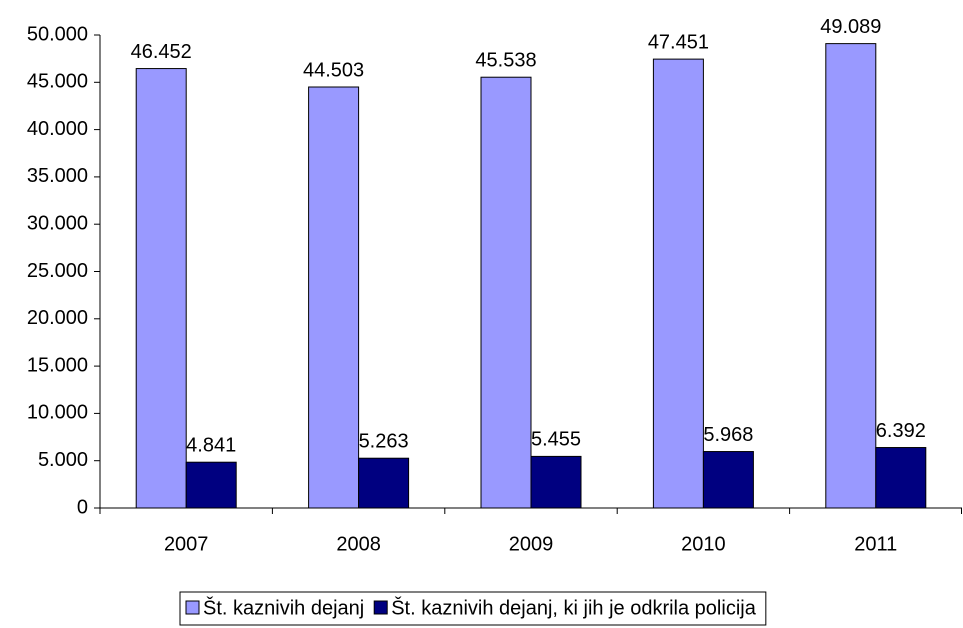 The width and height of the screenshot is (963, 628). I want to click on value-label: 49.089, so click(850, 27).